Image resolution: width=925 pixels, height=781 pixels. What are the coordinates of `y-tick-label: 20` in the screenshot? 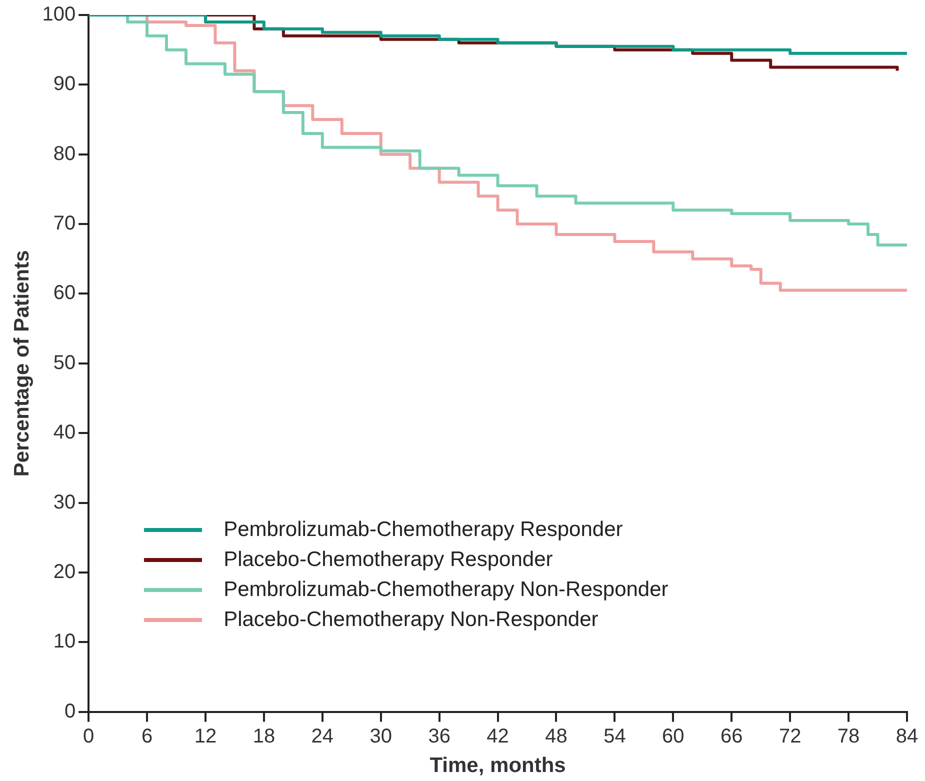 It's located at (64, 571).